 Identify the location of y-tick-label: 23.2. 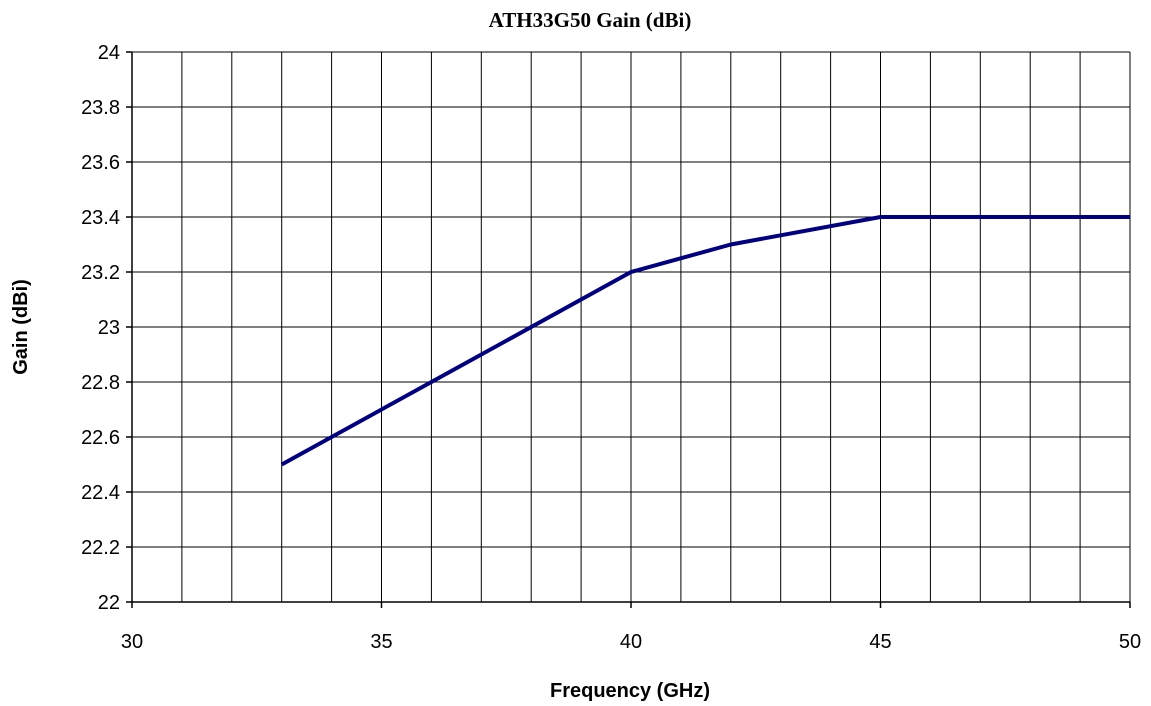
(100, 273).